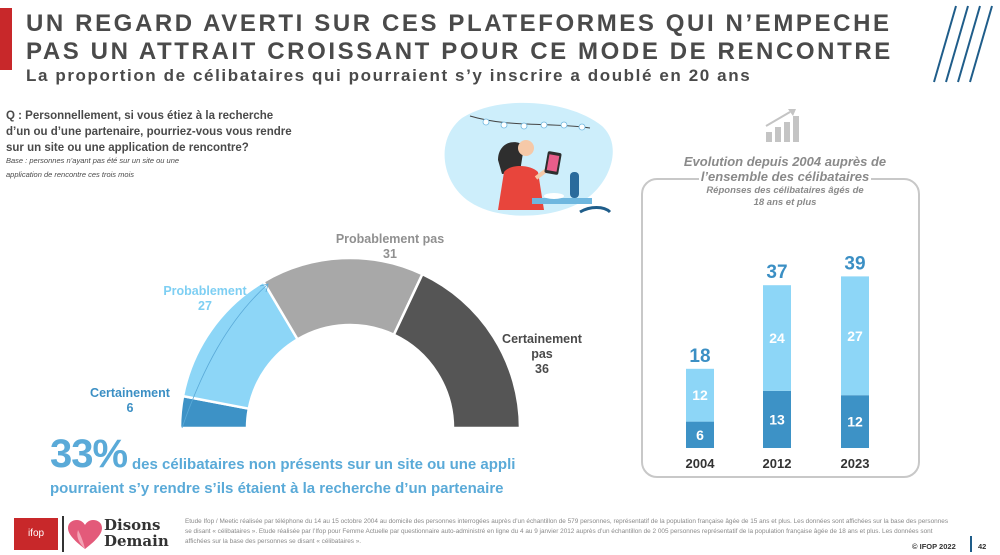  Describe the element at coordinates (63, 534) in the screenshot. I see `logo-separator` at that location.